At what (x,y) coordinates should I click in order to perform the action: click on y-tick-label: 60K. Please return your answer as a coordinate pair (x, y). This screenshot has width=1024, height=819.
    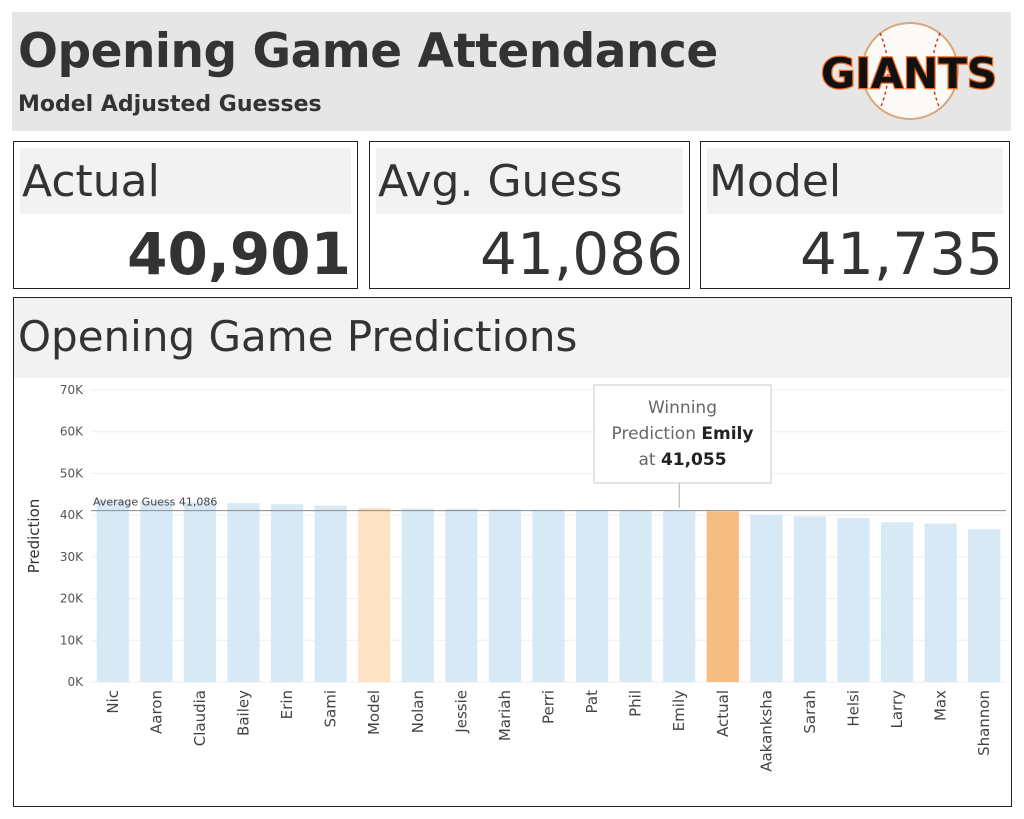
    Looking at the image, I should click on (72, 432).